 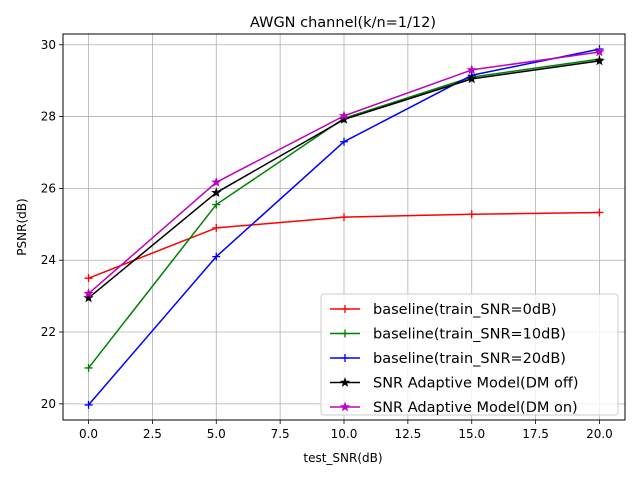 What do you see at coordinates (48, 188) in the screenshot?
I see `y-tick-label: 26` at bounding box center [48, 188].